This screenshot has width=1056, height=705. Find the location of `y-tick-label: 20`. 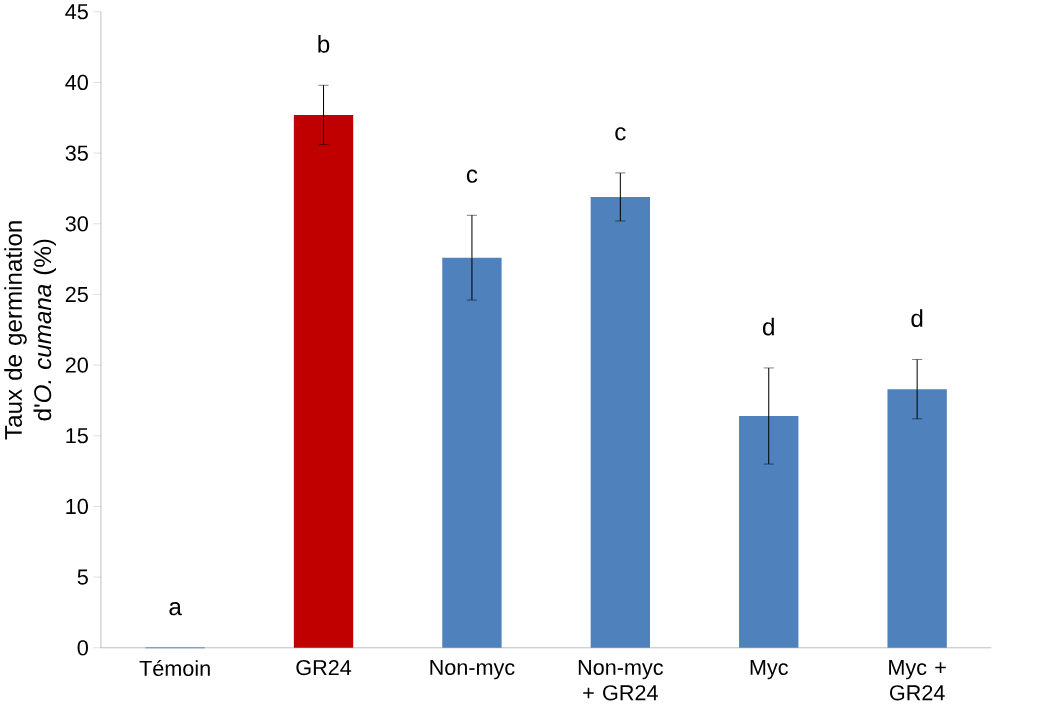

y-tick-label: 20 is located at coordinates (76, 365).